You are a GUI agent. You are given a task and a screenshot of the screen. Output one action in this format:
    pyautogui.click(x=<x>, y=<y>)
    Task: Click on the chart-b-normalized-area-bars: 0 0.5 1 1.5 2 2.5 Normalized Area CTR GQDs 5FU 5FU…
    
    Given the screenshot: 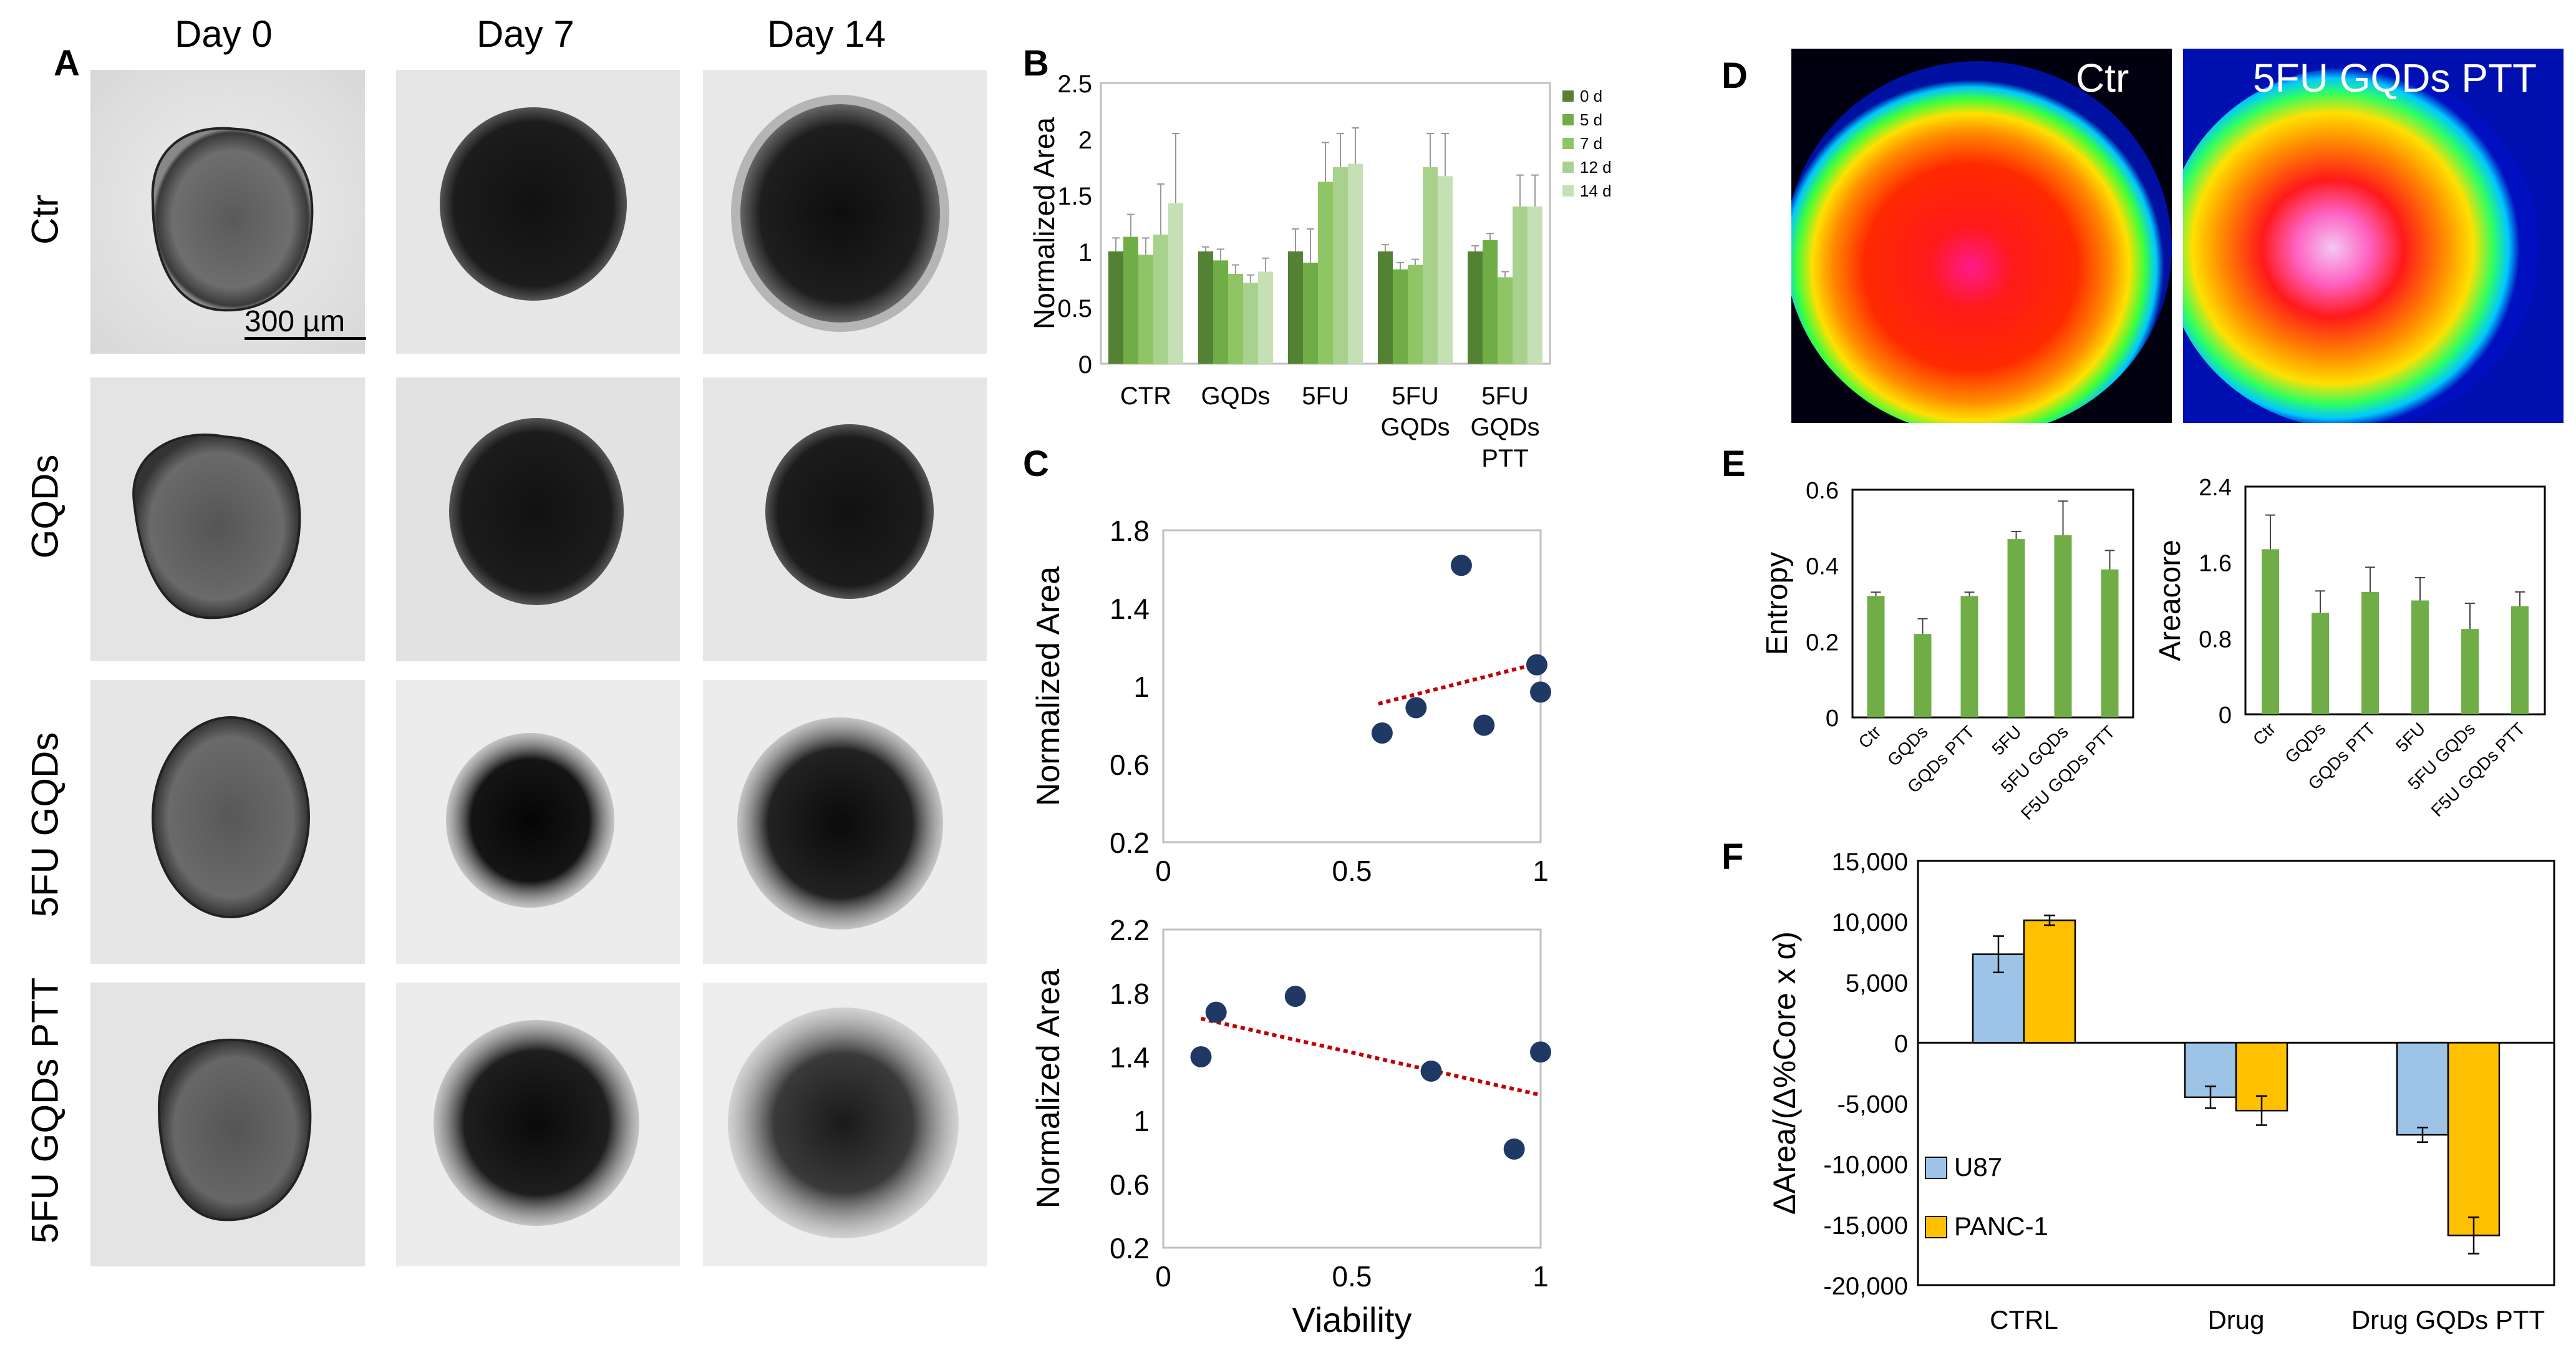 What is the action you would take?
    pyautogui.click(x=1320, y=271)
    